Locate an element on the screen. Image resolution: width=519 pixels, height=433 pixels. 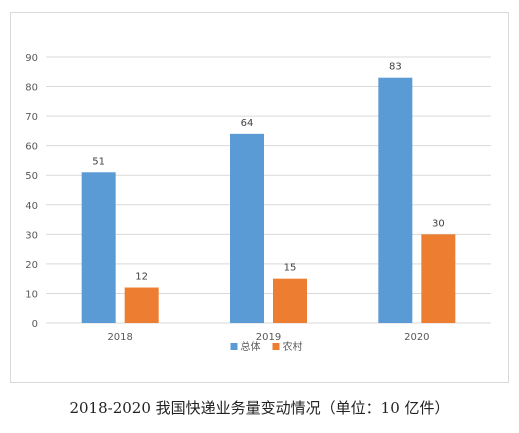
legend-swatch-农村 is located at coordinates (276, 346).